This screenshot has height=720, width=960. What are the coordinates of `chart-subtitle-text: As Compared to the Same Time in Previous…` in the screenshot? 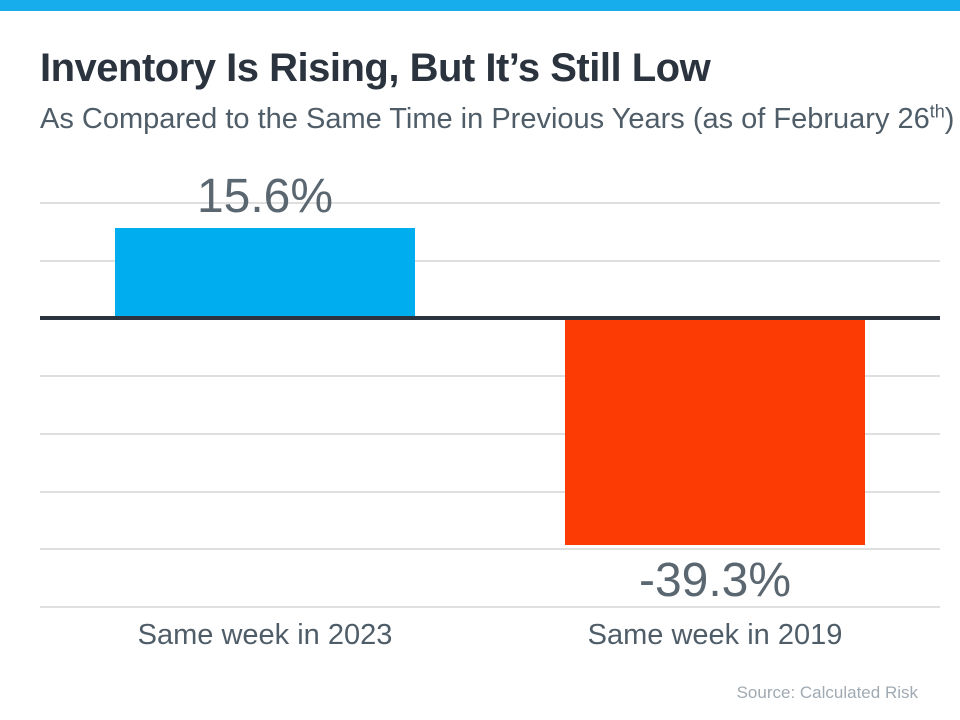 It's located at (485, 119).